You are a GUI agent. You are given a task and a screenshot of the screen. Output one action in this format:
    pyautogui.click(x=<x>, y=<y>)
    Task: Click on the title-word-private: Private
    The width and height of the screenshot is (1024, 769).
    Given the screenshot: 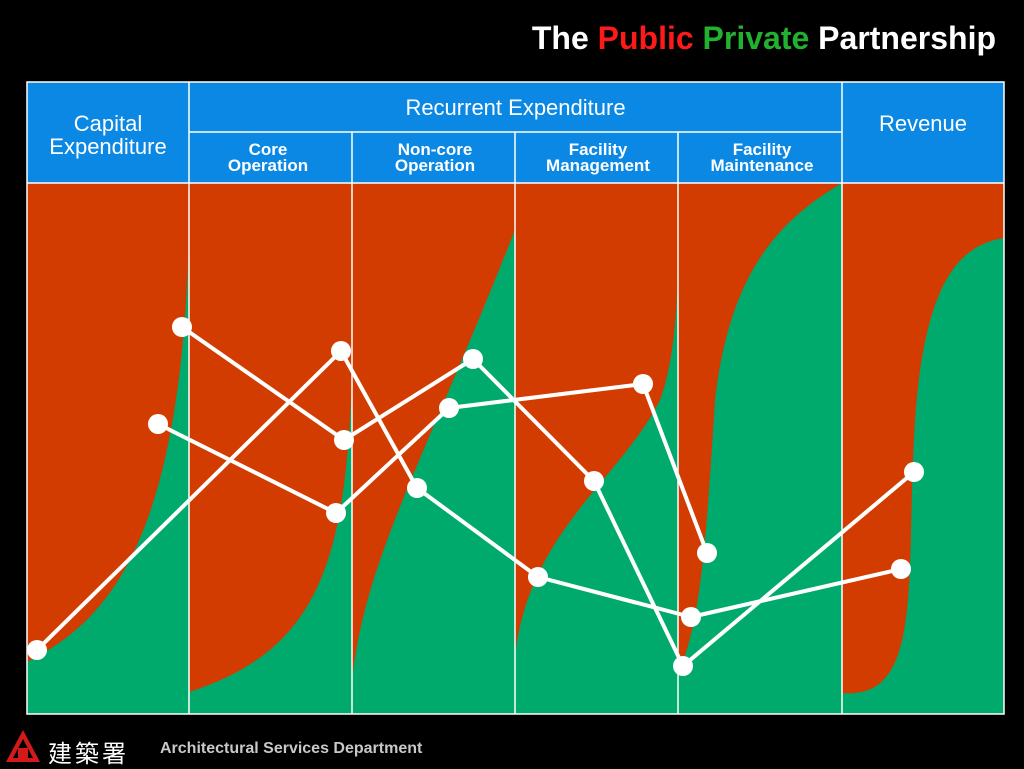 What is the action you would take?
    pyautogui.click(x=756, y=38)
    